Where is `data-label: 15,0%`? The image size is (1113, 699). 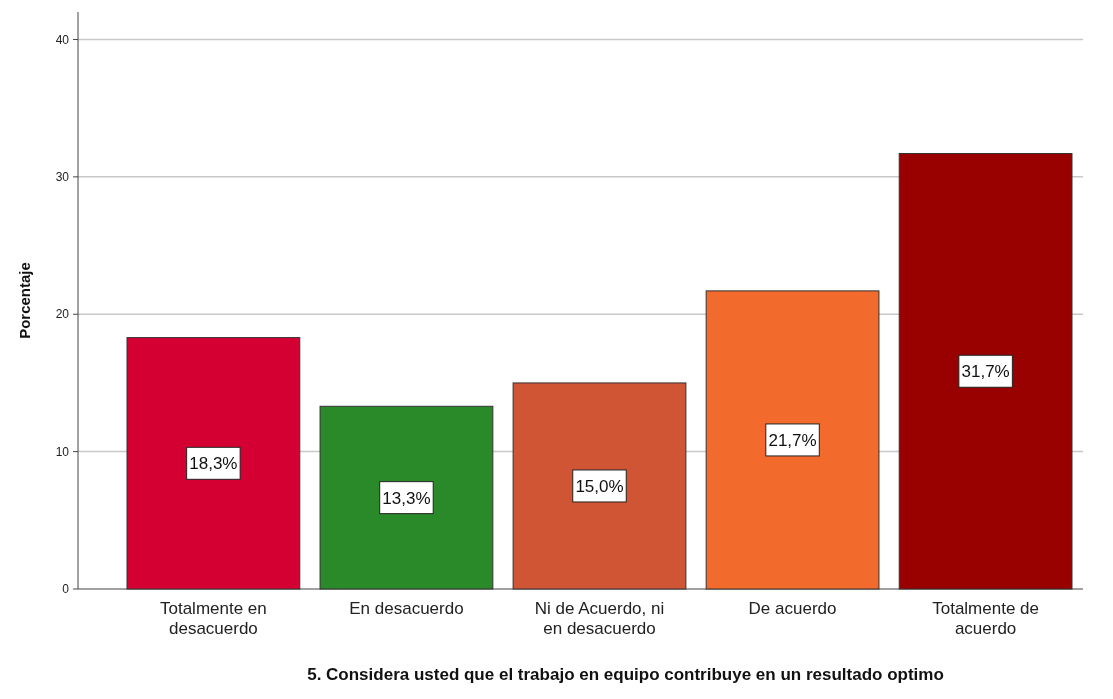
data-label: 15,0% is located at coordinates (599, 486).